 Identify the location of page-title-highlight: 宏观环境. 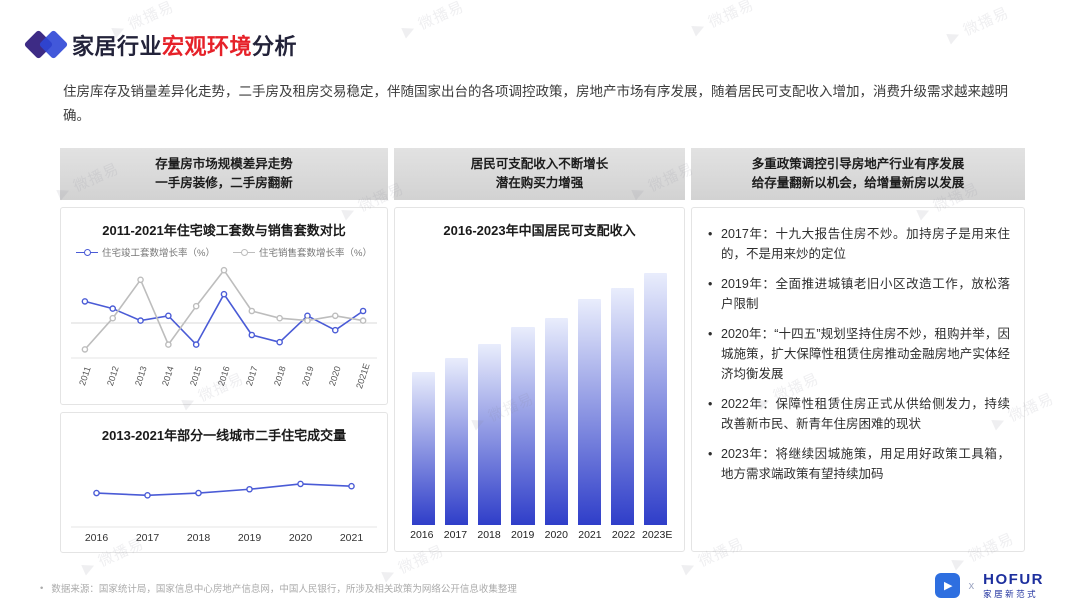
(207, 46).